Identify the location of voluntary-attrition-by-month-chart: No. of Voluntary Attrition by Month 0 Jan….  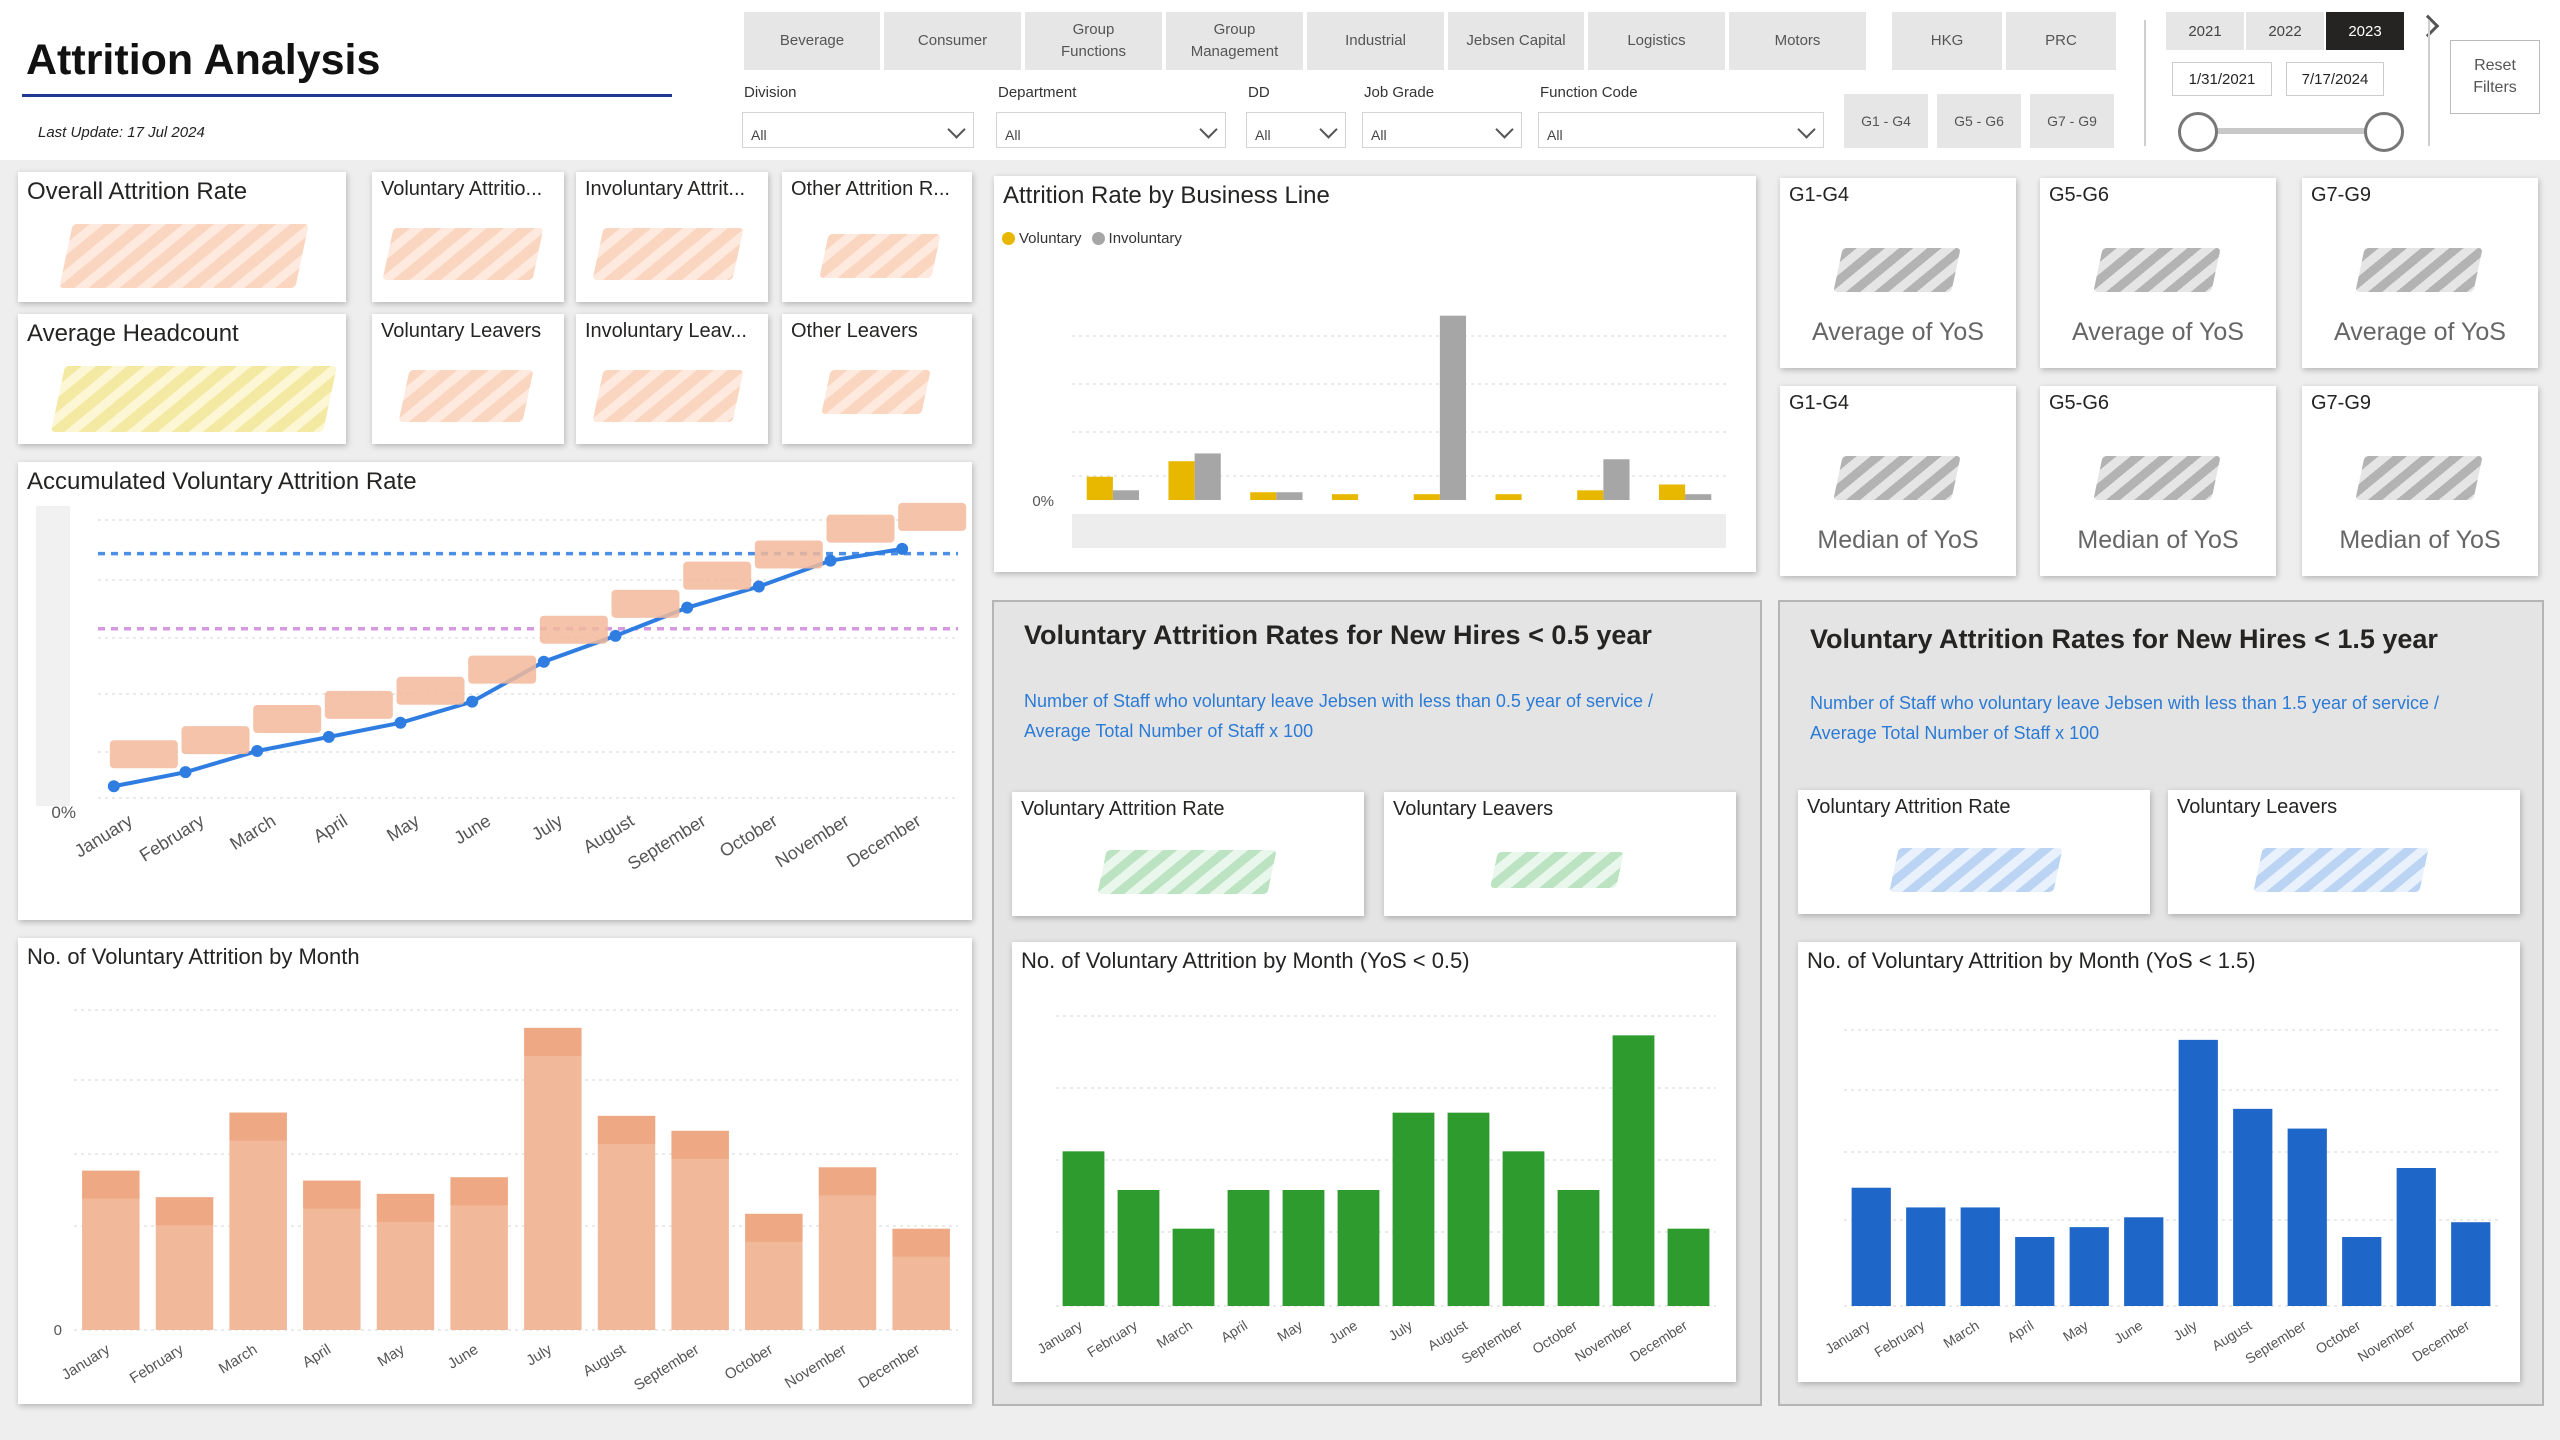
(495, 1171).